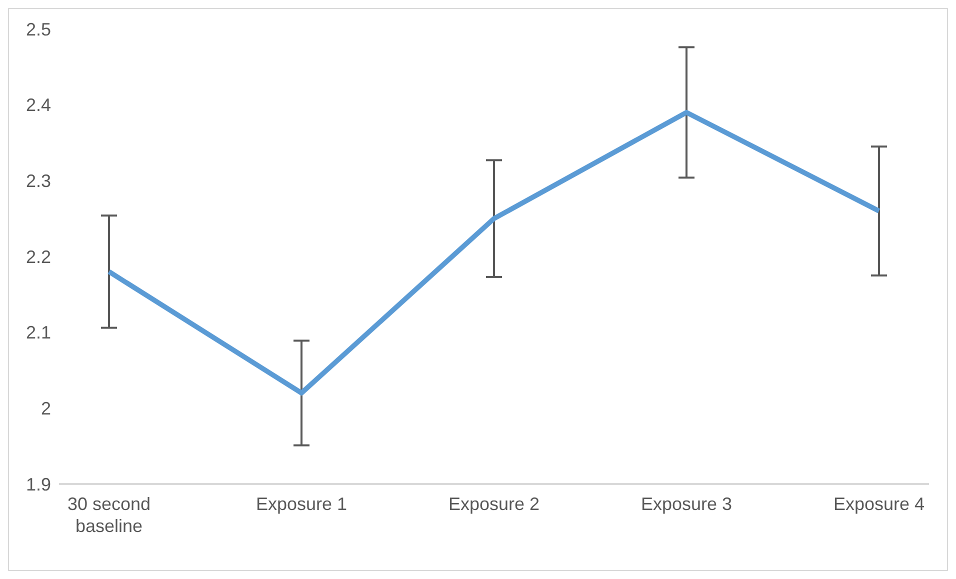 The height and width of the screenshot is (579, 956). I want to click on x-tick-label: Exposure 1, so click(302, 504).